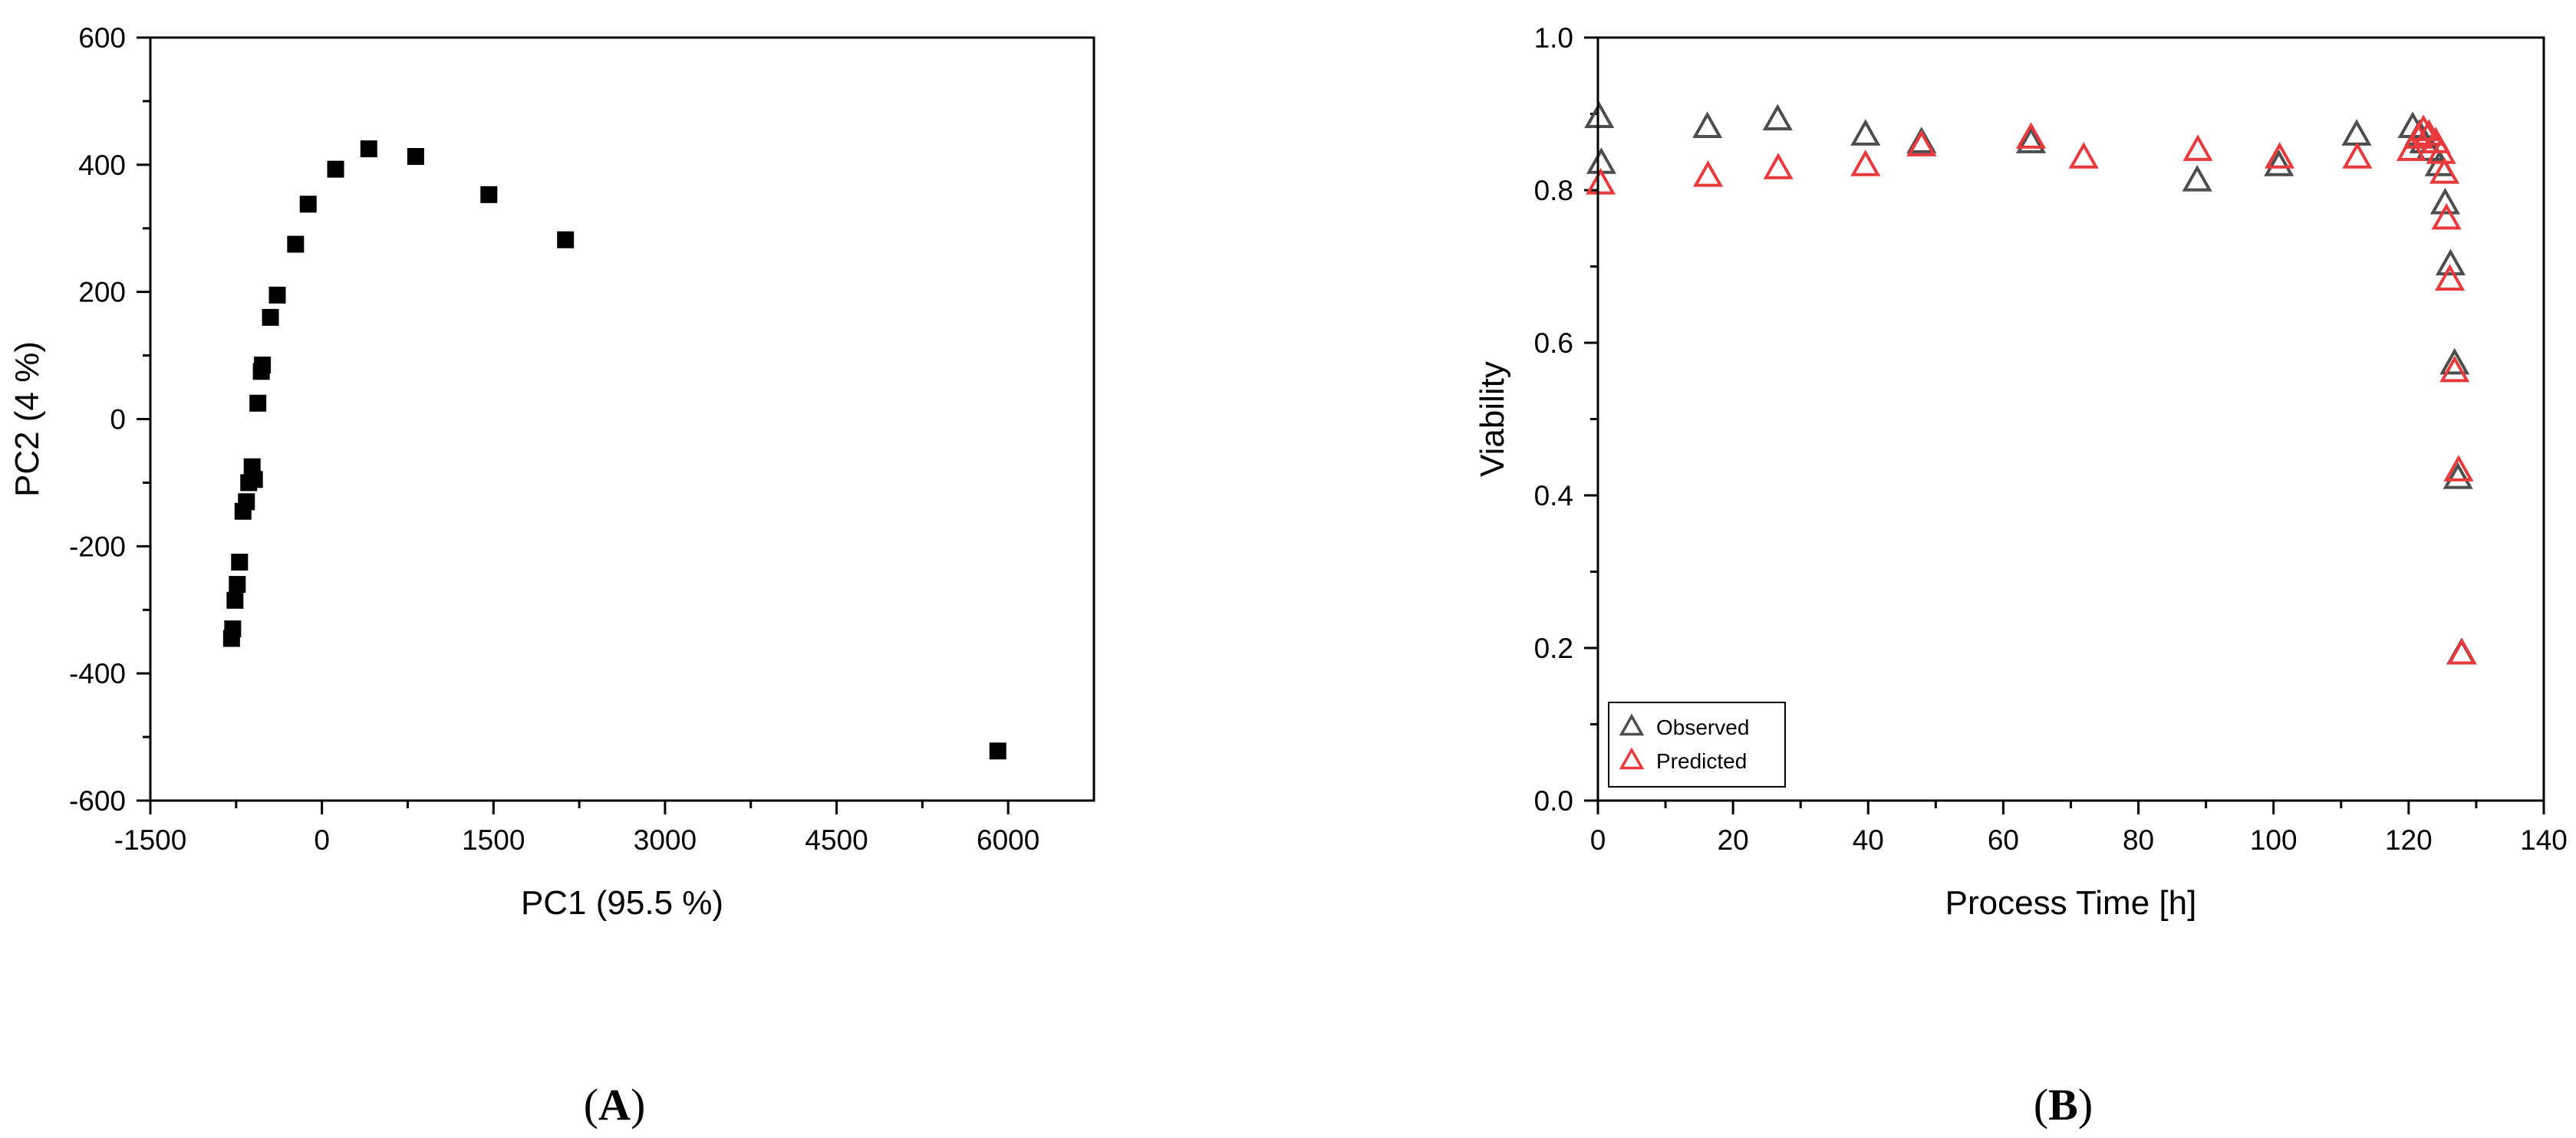  I want to click on x-tick-label: 80, so click(2138, 840).